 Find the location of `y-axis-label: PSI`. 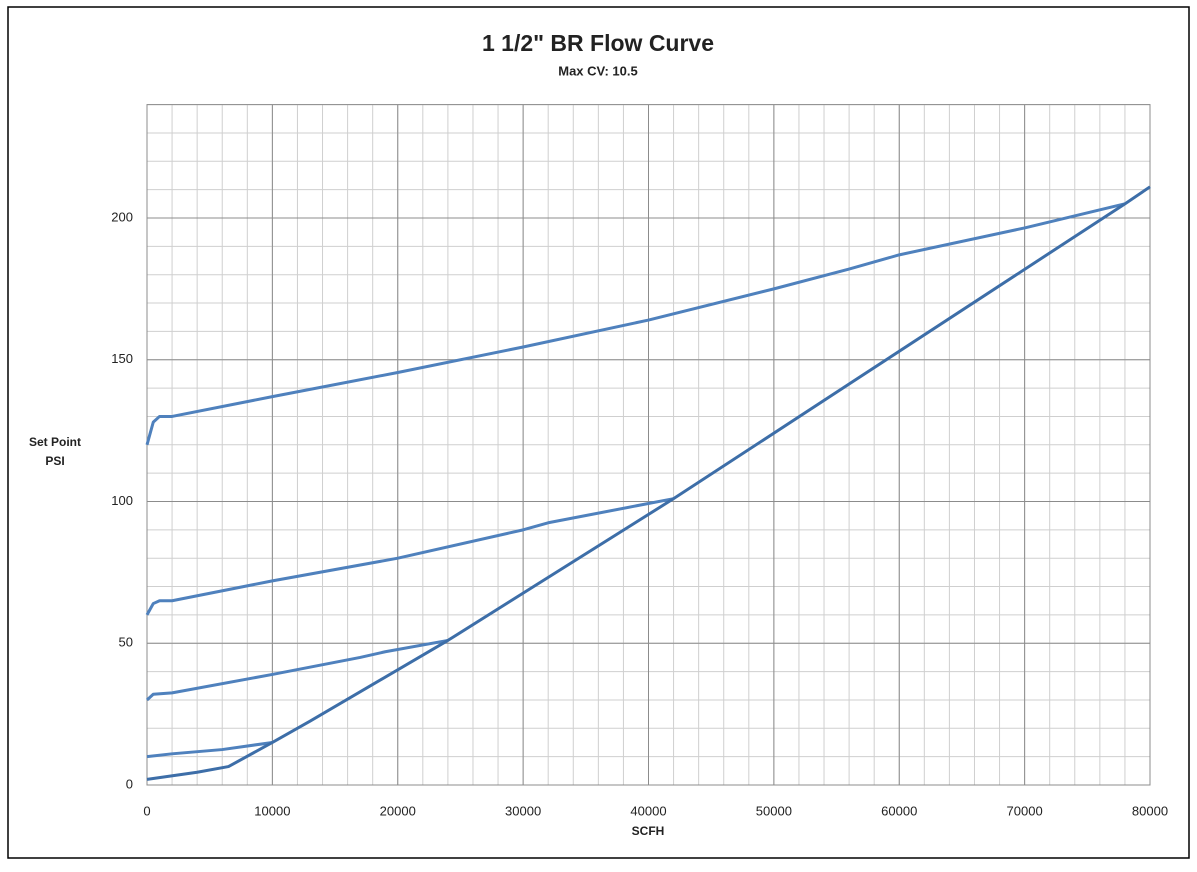

y-axis-label: PSI is located at coordinates (54, 461).